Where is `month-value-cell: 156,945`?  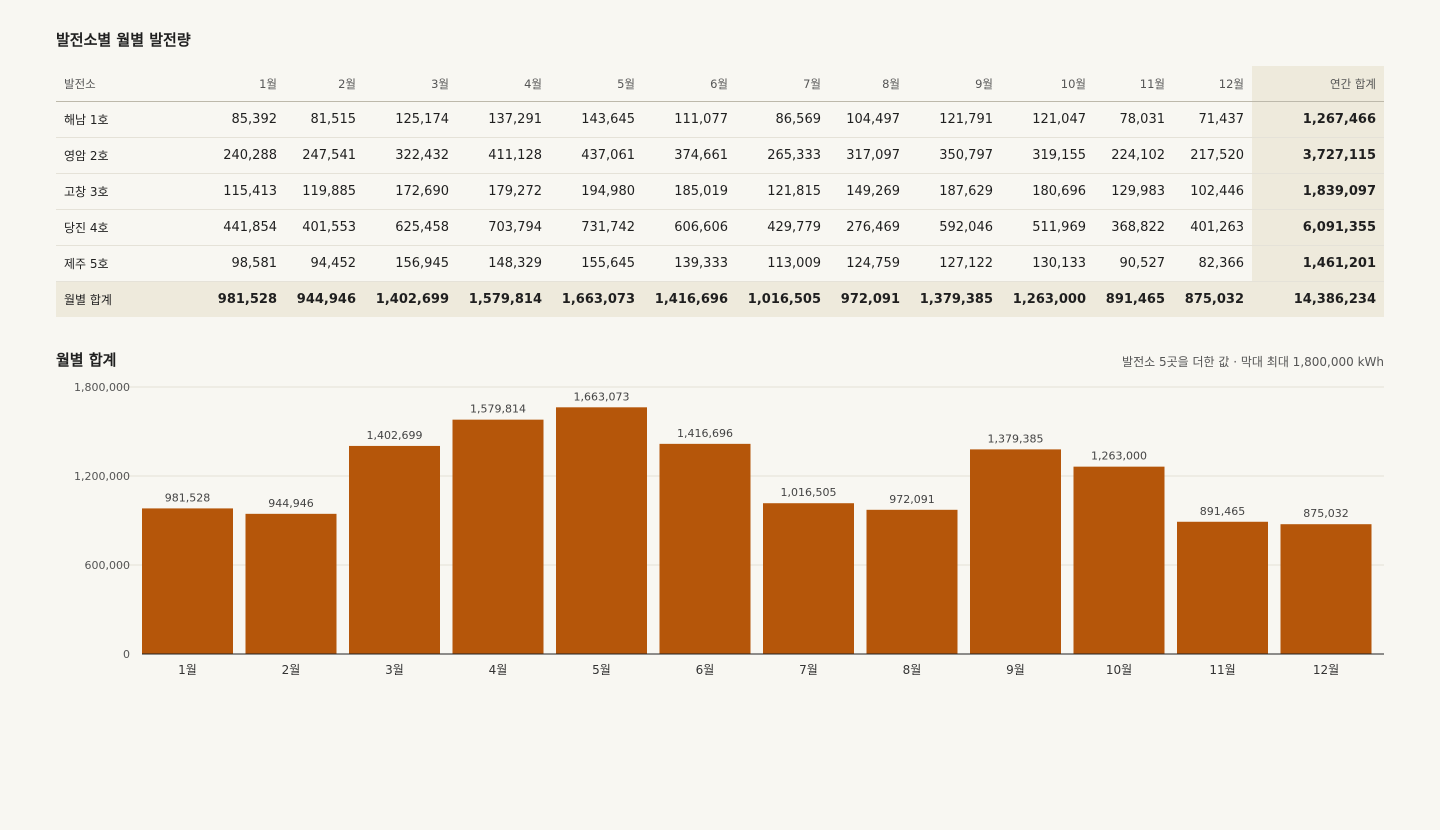
month-value-cell: 156,945 is located at coordinates (410, 263).